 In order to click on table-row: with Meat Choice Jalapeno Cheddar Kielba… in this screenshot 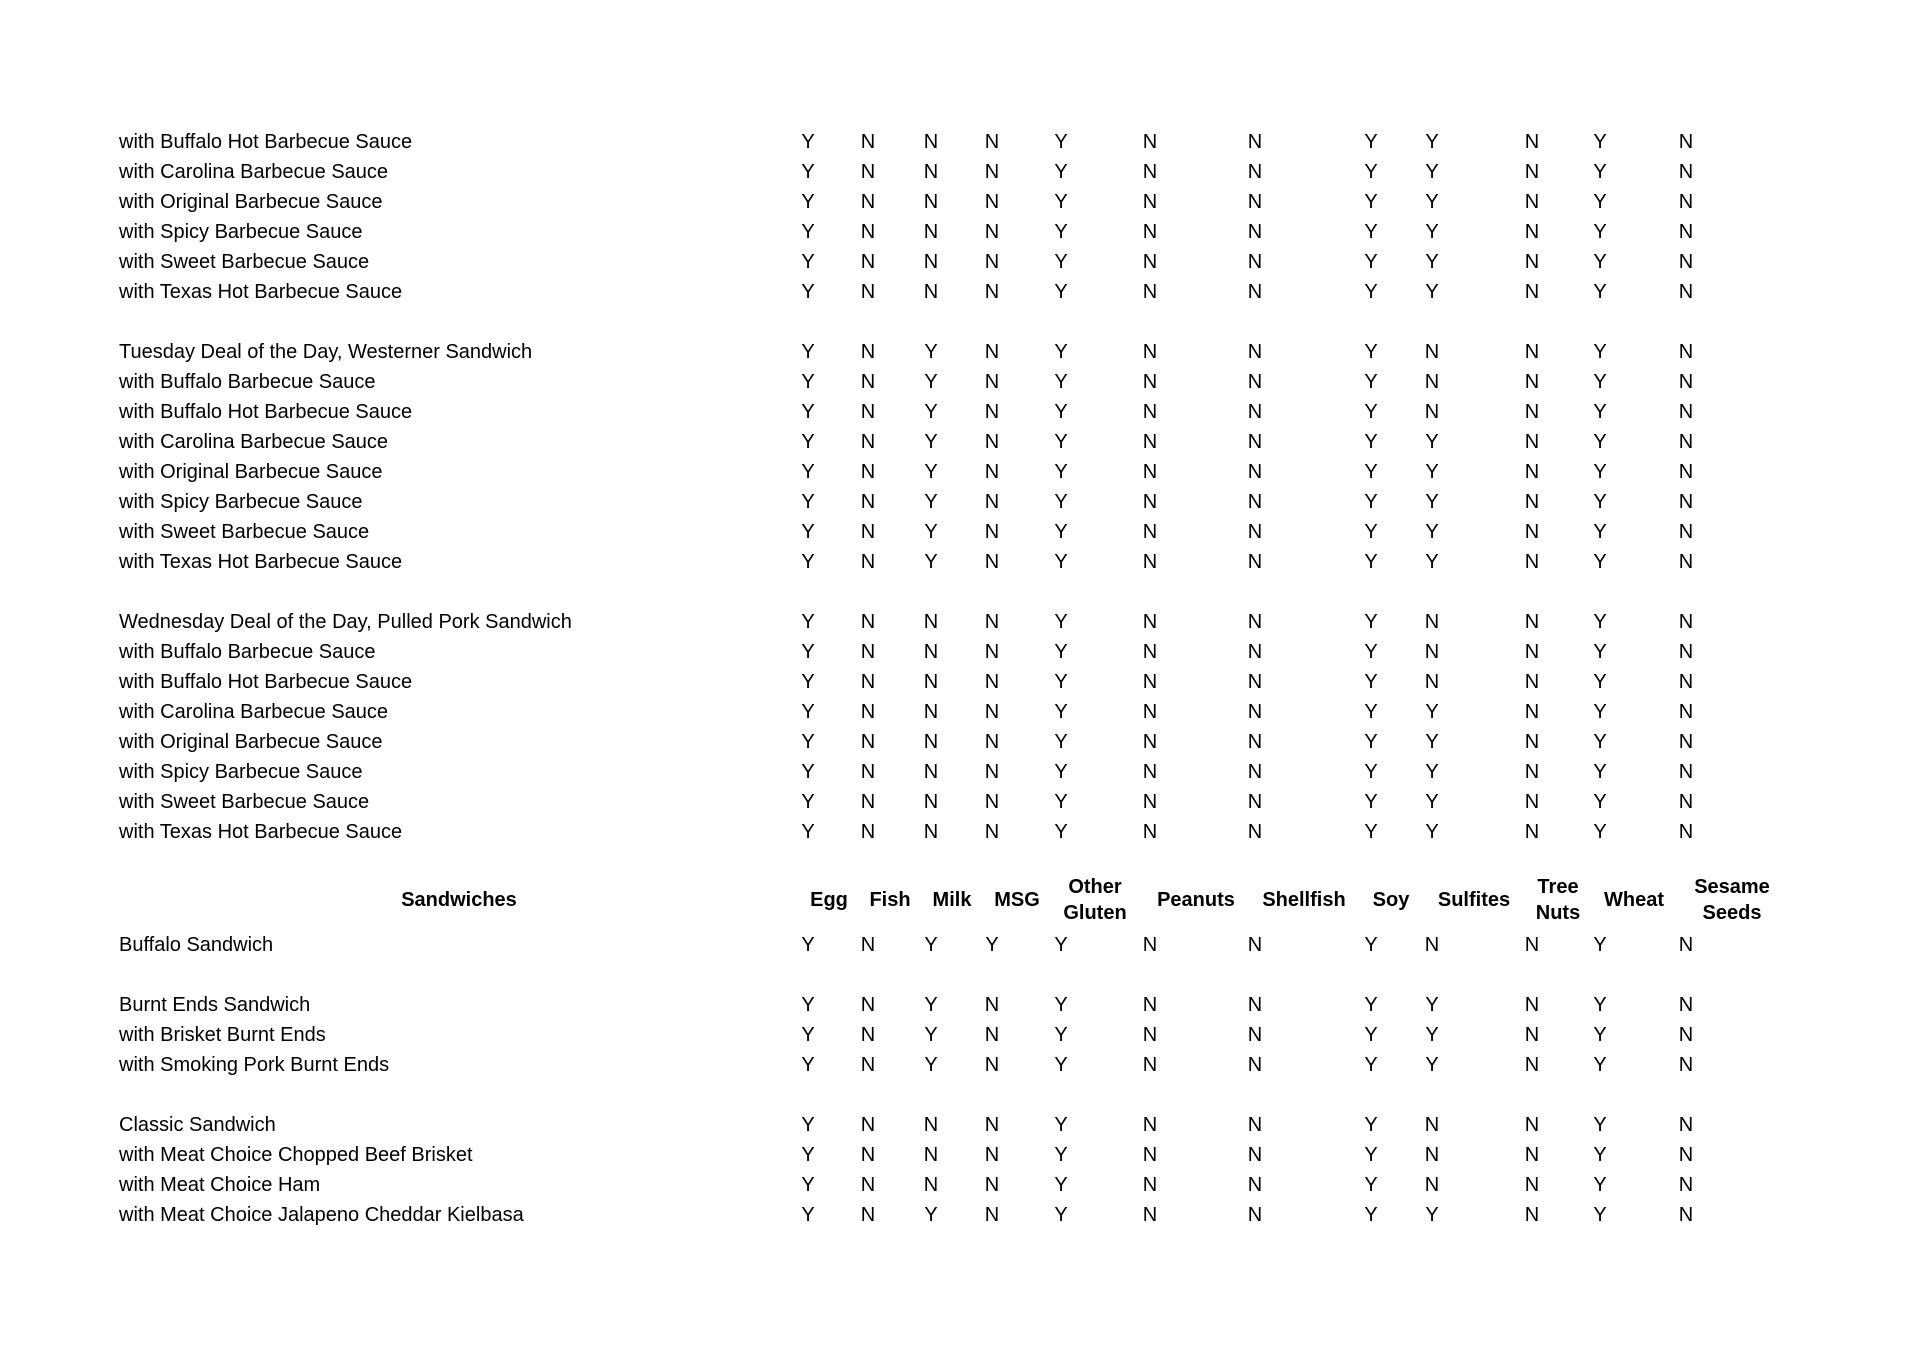, I will do `click(960, 1215)`.